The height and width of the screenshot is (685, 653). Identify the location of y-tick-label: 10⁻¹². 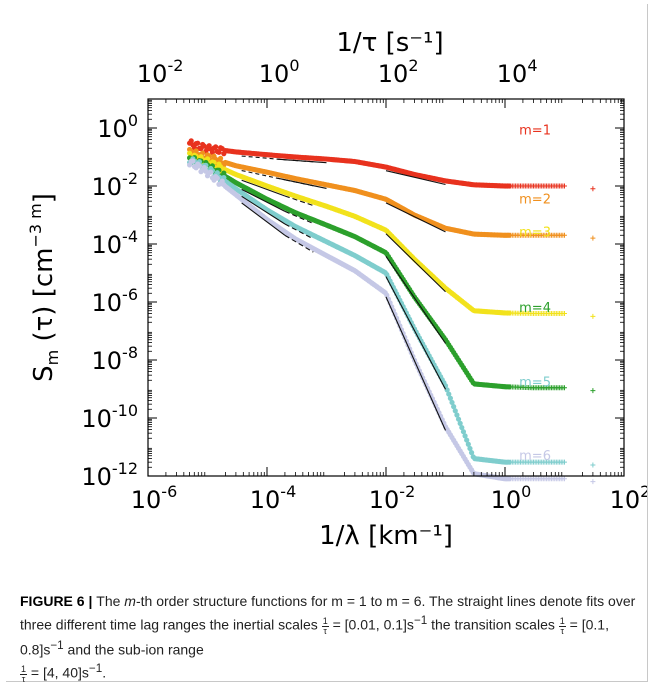
(109, 475).